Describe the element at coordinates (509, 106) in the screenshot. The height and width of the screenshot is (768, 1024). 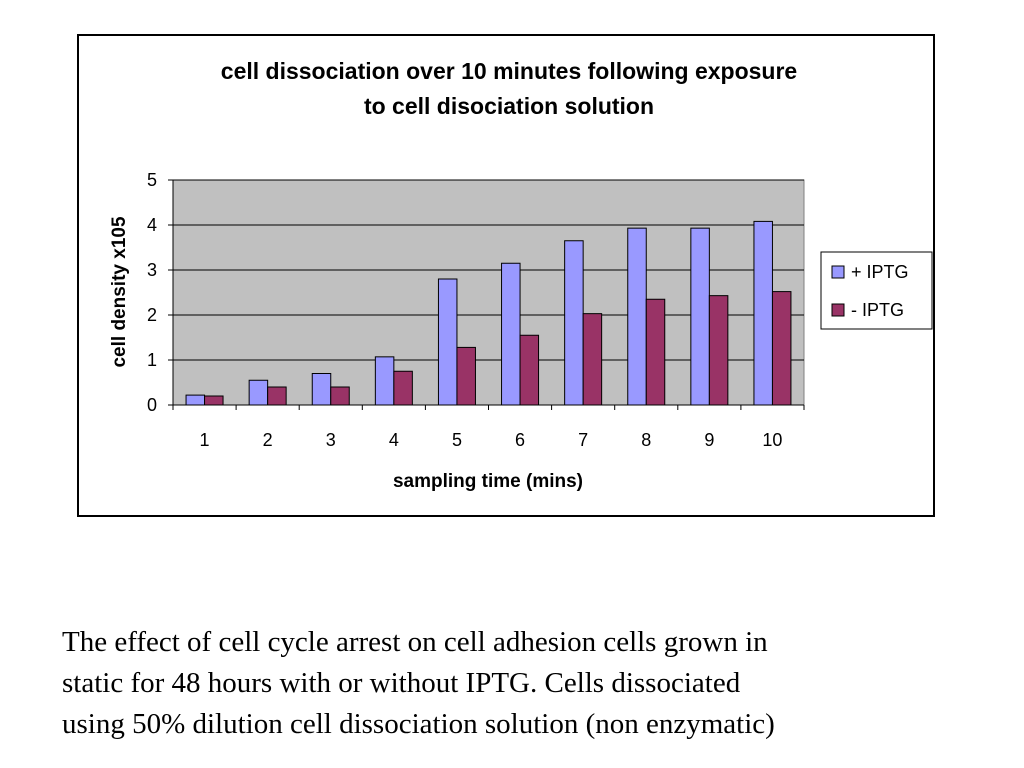
I see `chart-title: to cell disociation solution` at that location.